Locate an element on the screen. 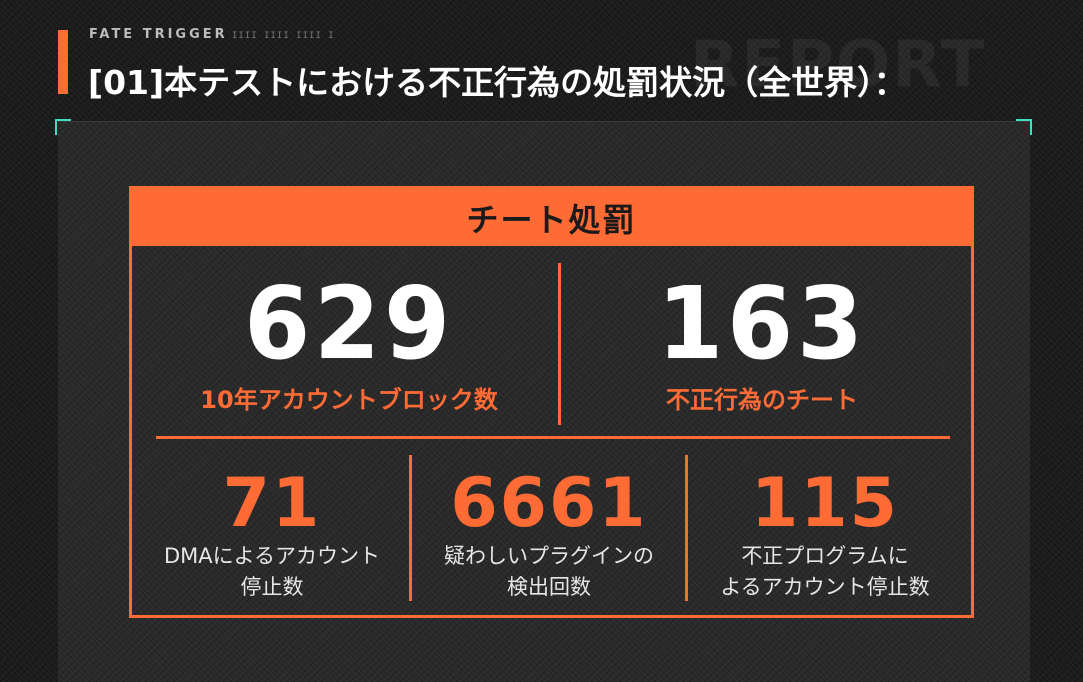 Image resolution: width=1083 pixels, height=682 pixels. page-title: [01]本テストにおける不正行為の処罰状況（全世界）： is located at coordinates (497, 80).